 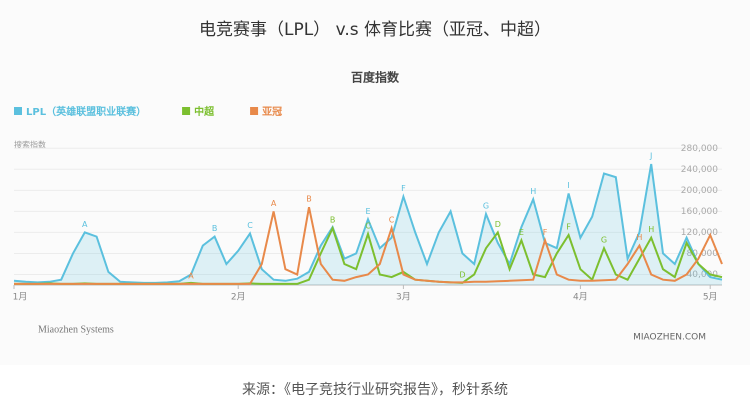 I want to click on x-tick-label: 4月, so click(x=580, y=297).